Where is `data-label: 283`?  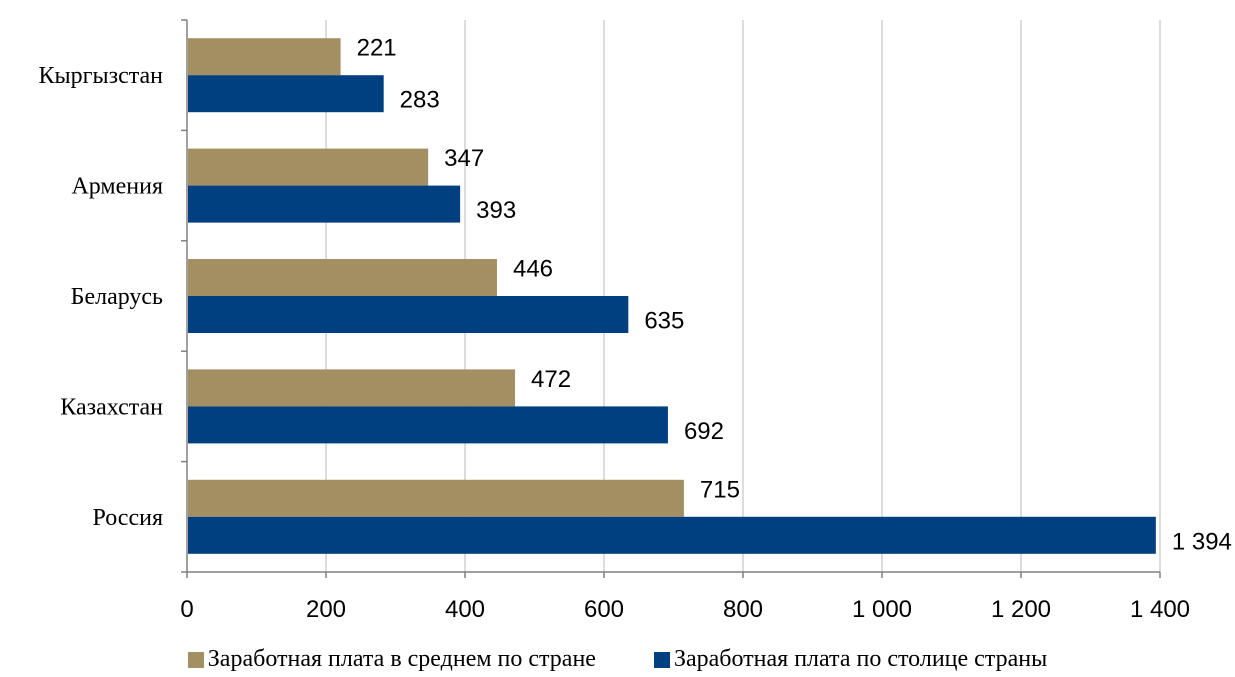
data-label: 283 is located at coordinates (420, 100).